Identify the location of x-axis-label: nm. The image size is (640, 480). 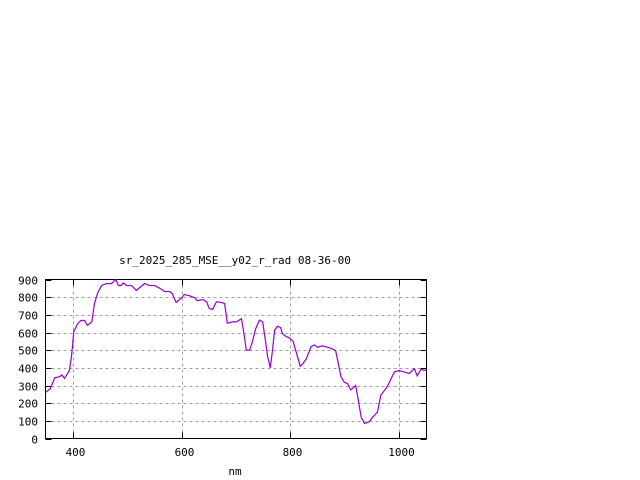
(235, 471).